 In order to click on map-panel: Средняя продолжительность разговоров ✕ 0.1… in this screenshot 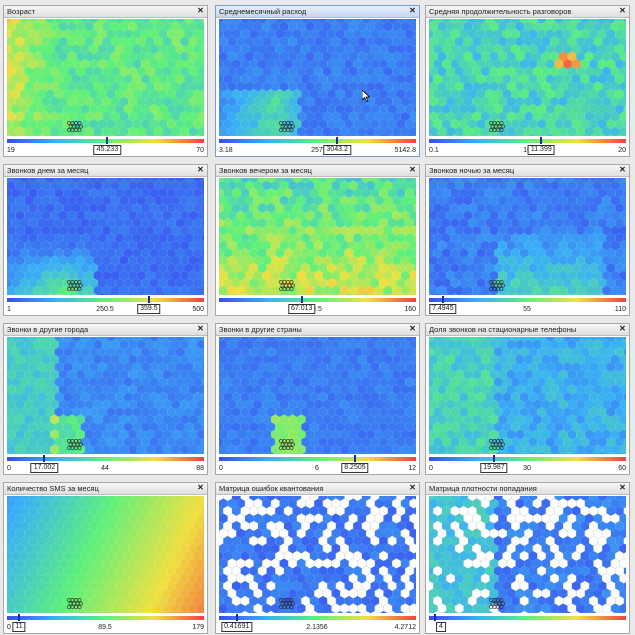, I will do `click(527, 81)`.